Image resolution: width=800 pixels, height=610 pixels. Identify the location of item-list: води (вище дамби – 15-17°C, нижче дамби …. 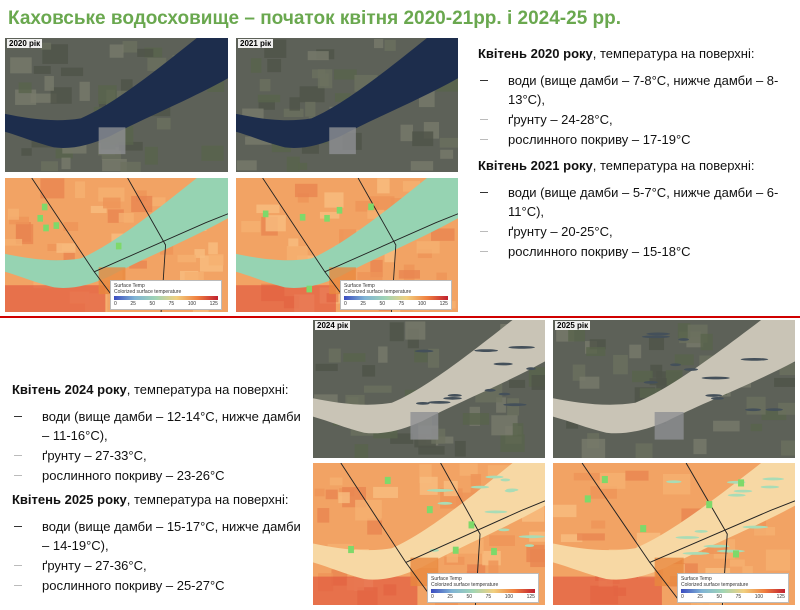
(157, 556).